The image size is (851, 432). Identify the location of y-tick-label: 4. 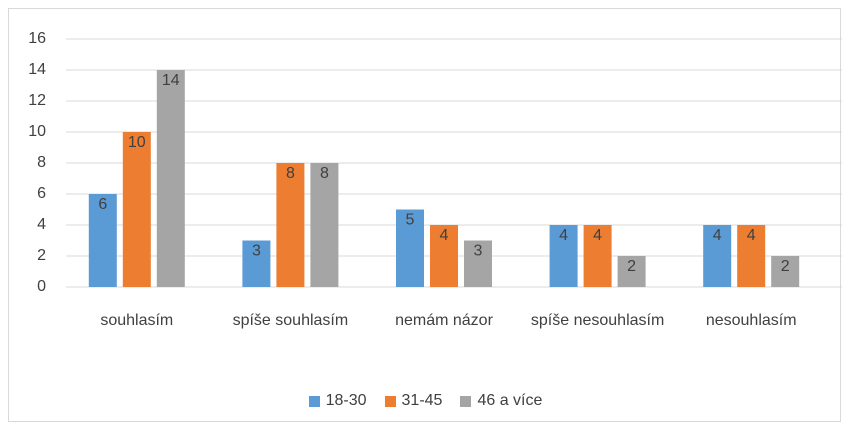
(41, 224).